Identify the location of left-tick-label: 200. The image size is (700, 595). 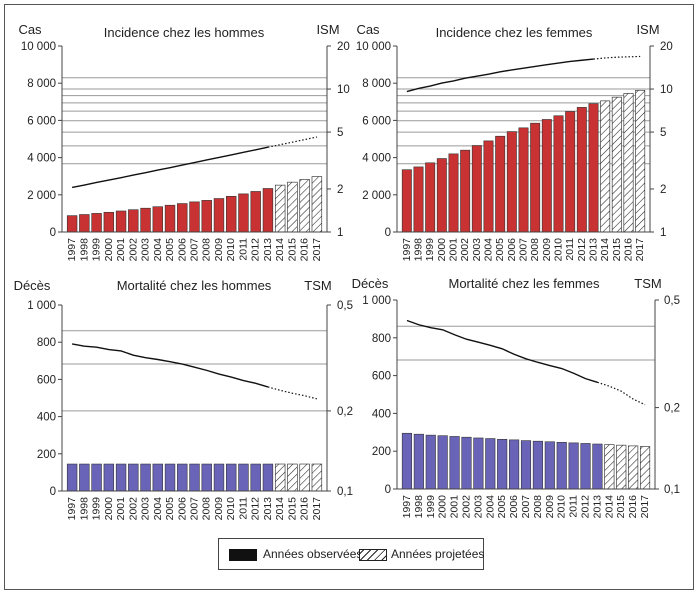
(46, 455).